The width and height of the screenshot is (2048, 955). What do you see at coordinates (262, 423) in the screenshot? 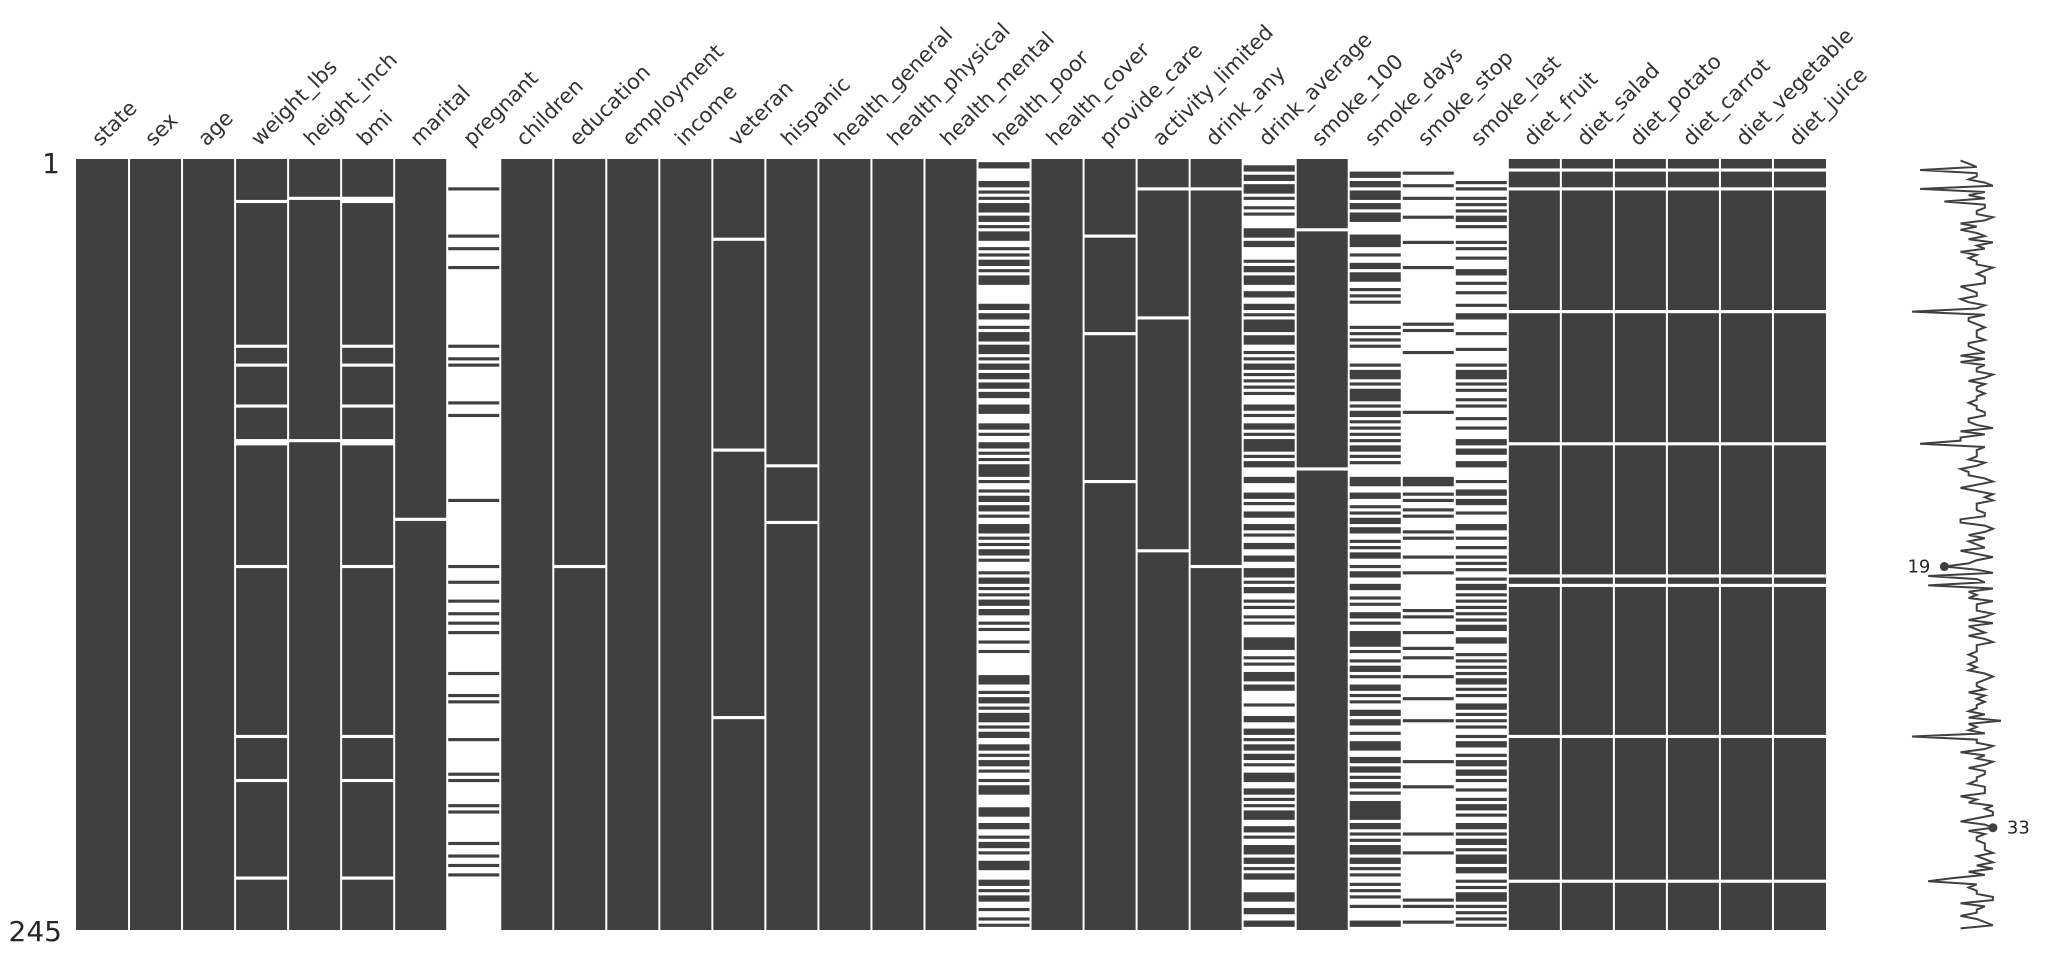
I see `filled-block-weight_lbs` at bounding box center [262, 423].